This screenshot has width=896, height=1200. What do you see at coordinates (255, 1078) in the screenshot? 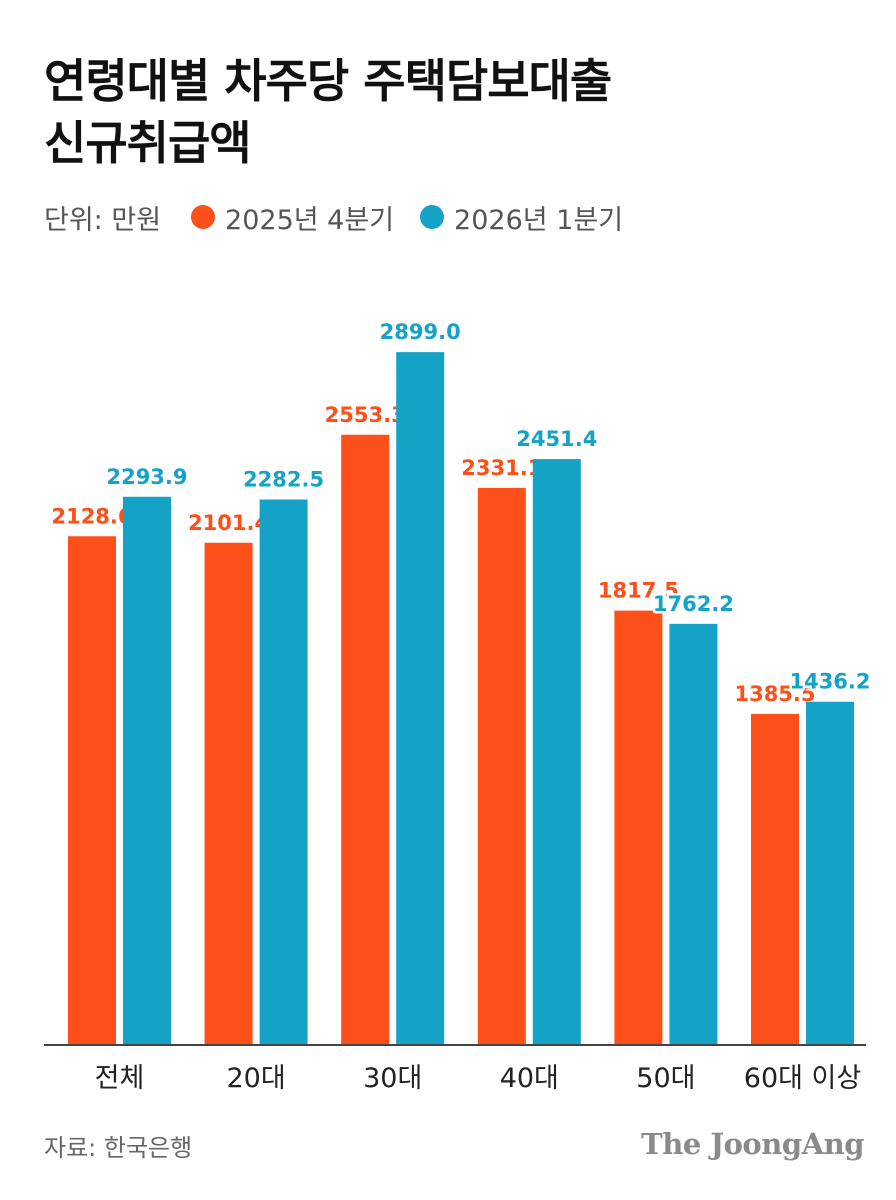
I see `x-tick-label-1: 20대` at bounding box center [255, 1078].